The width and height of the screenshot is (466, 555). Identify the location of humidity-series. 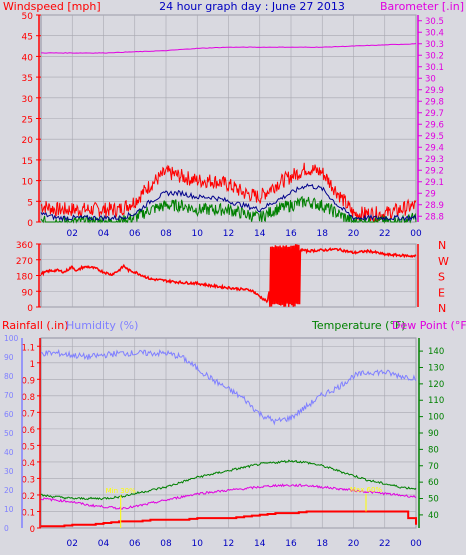
(228, 387).